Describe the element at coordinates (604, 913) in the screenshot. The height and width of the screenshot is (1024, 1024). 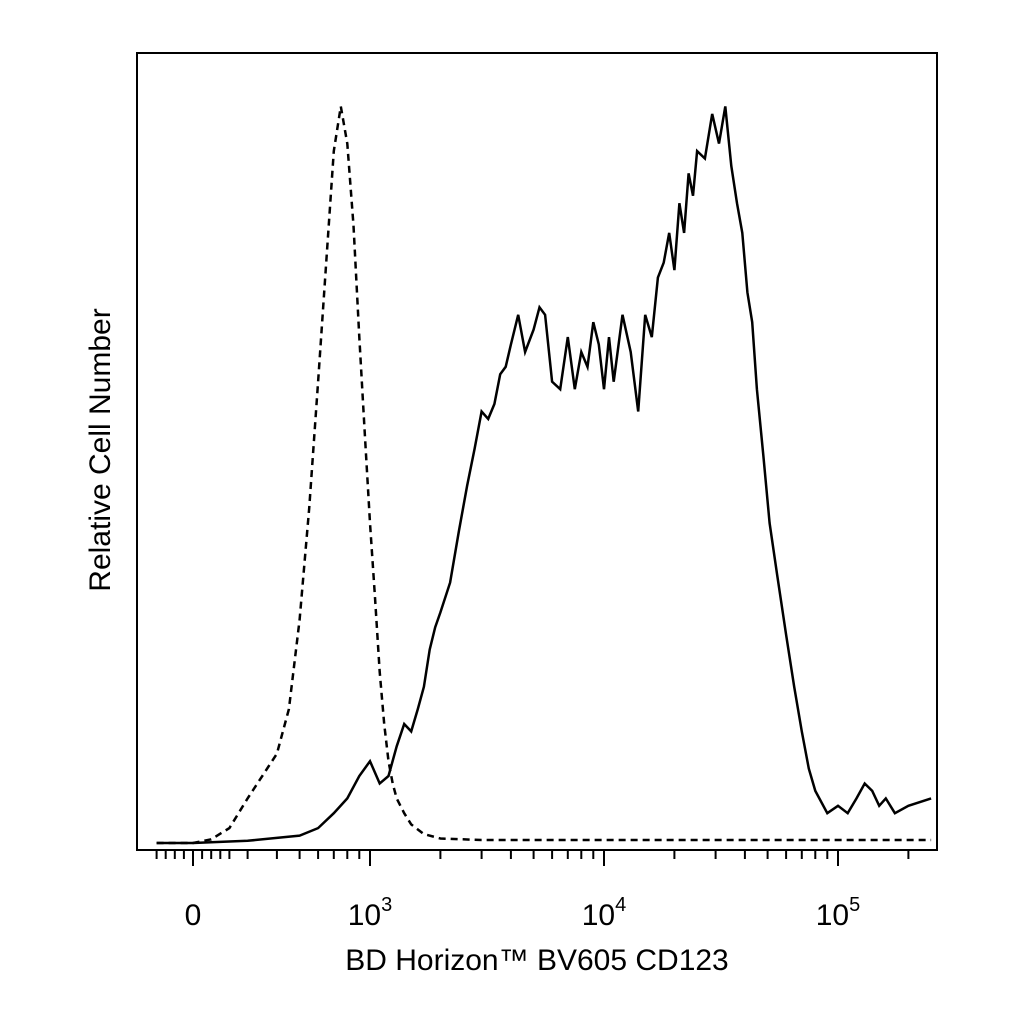
I see `x-tick-label: 10⁴` at that location.